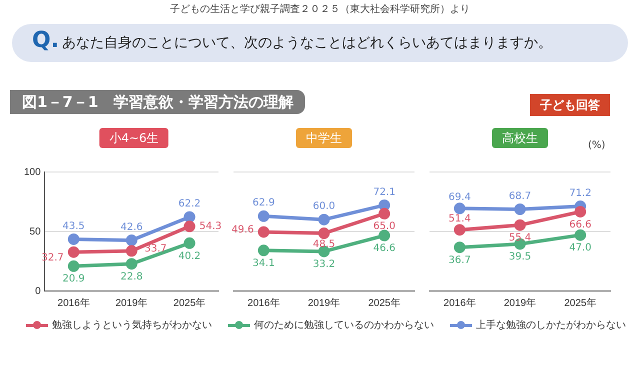 Image resolution: width=640 pixels, height=369 pixels. I want to click on data-label: 46.6, so click(384, 248).